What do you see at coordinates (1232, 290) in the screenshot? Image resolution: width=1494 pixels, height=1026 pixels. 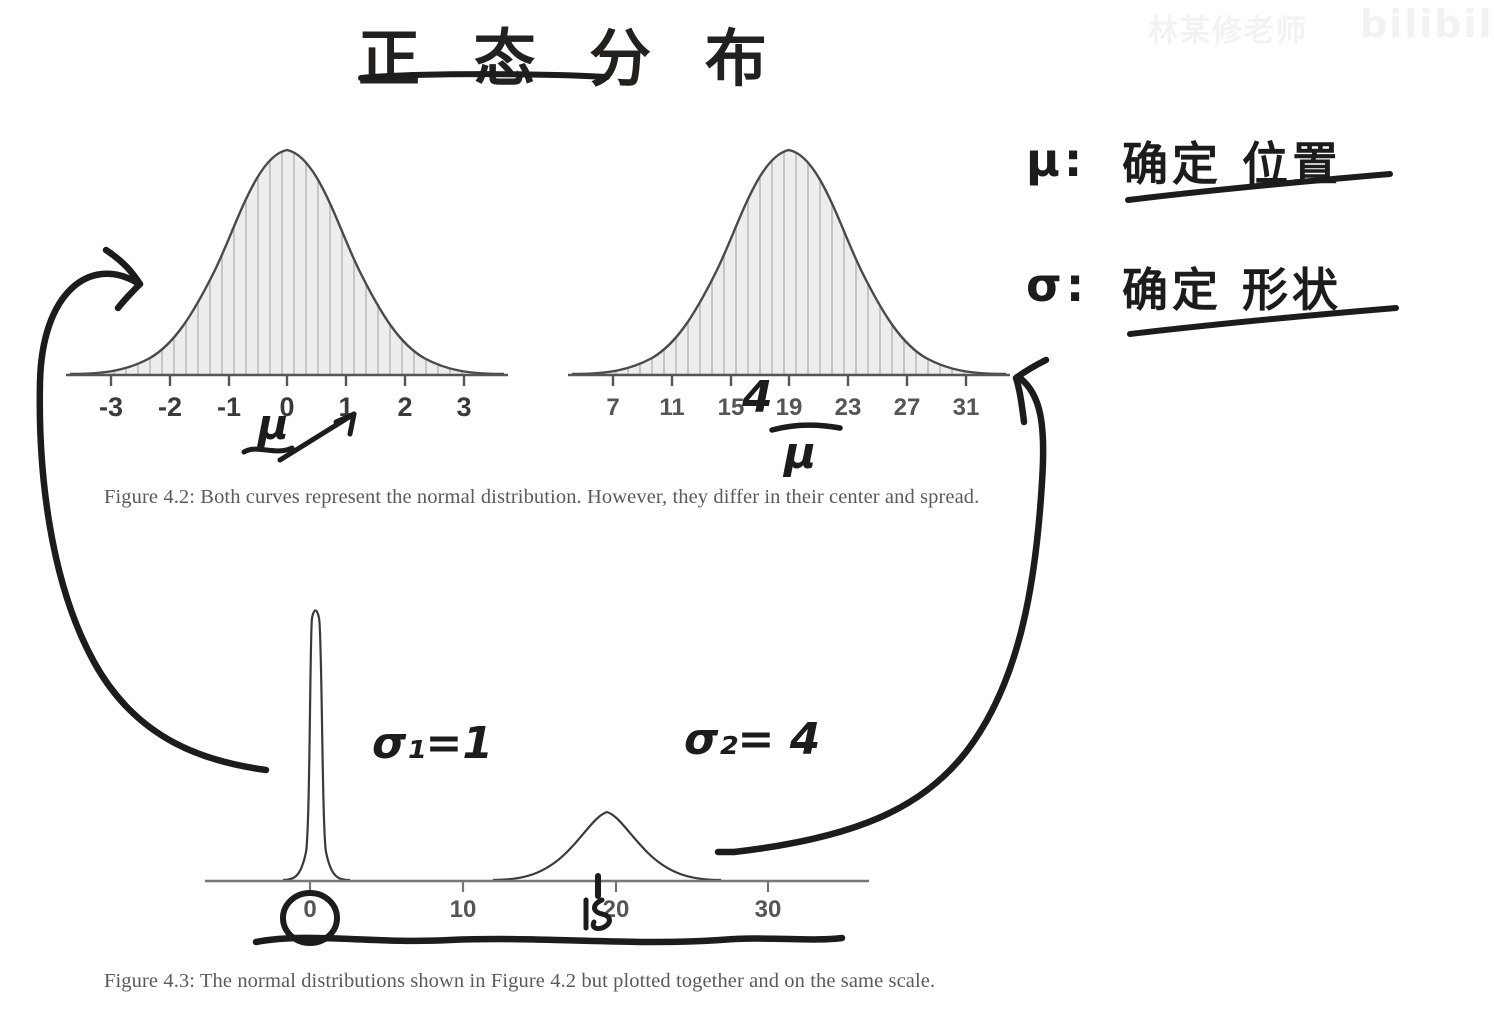 I see `note-sigma-text: 确定 形状` at bounding box center [1232, 290].